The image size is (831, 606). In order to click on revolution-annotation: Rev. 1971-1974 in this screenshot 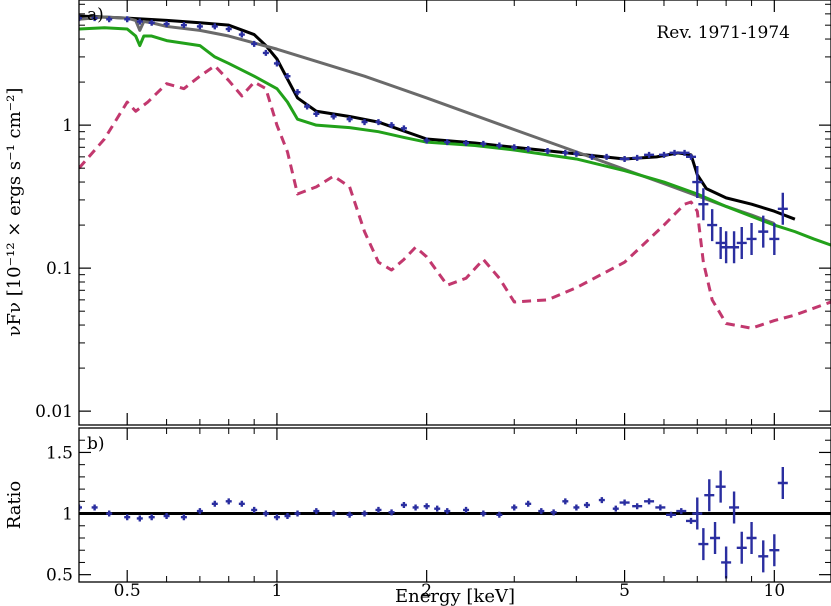, I will do `click(723, 33)`.